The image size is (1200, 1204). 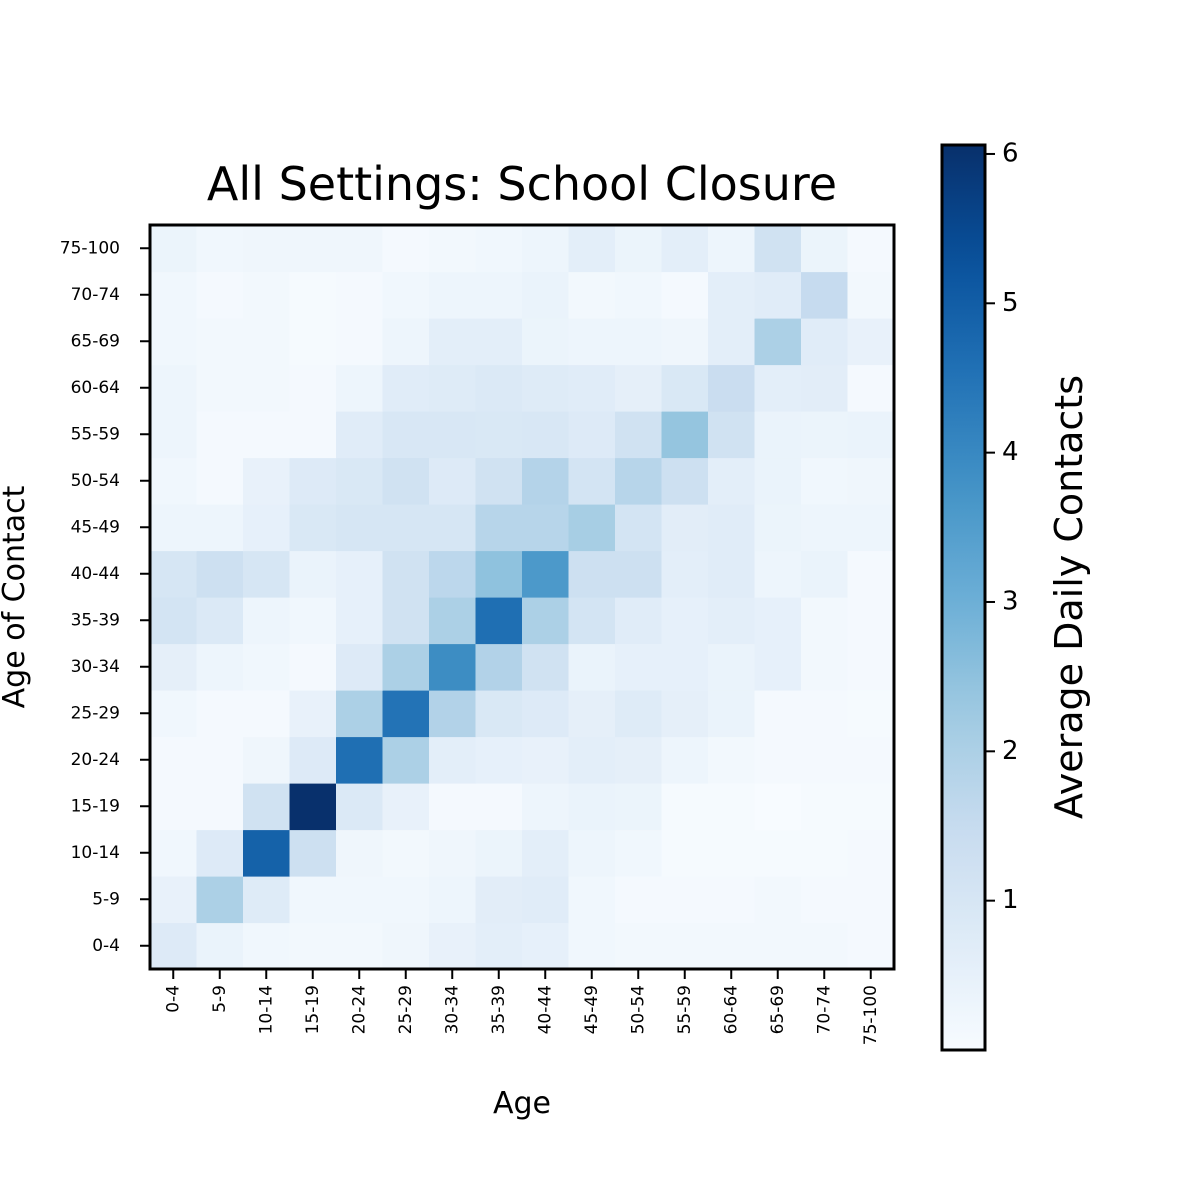 I want to click on y-tick-label: 35-39, so click(x=95, y=620).